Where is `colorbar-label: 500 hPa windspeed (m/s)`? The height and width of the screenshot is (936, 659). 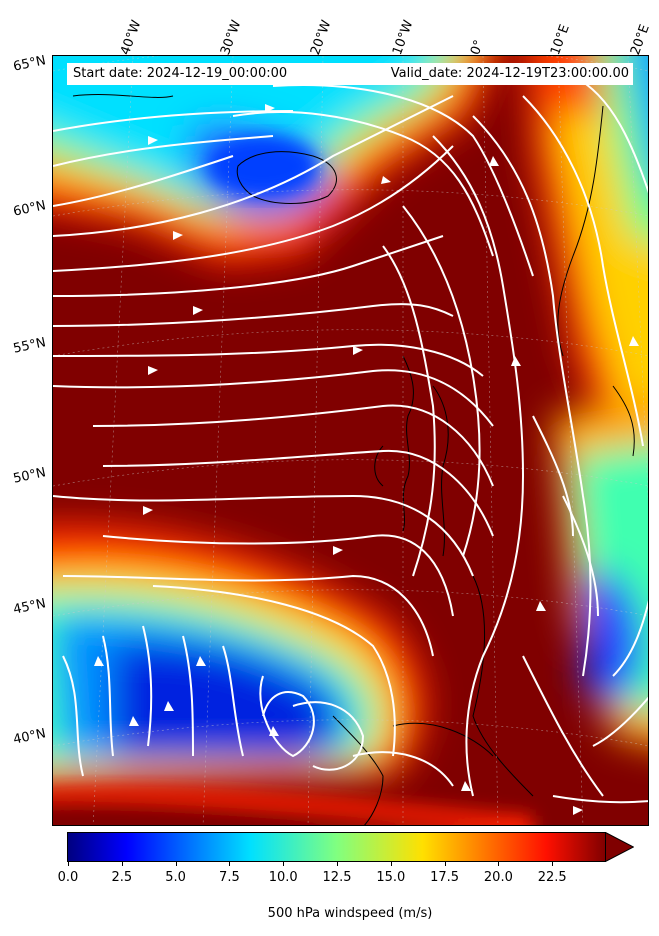
colorbar-label: 500 hPa windspeed (m/s) is located at coordinates (350, 913).